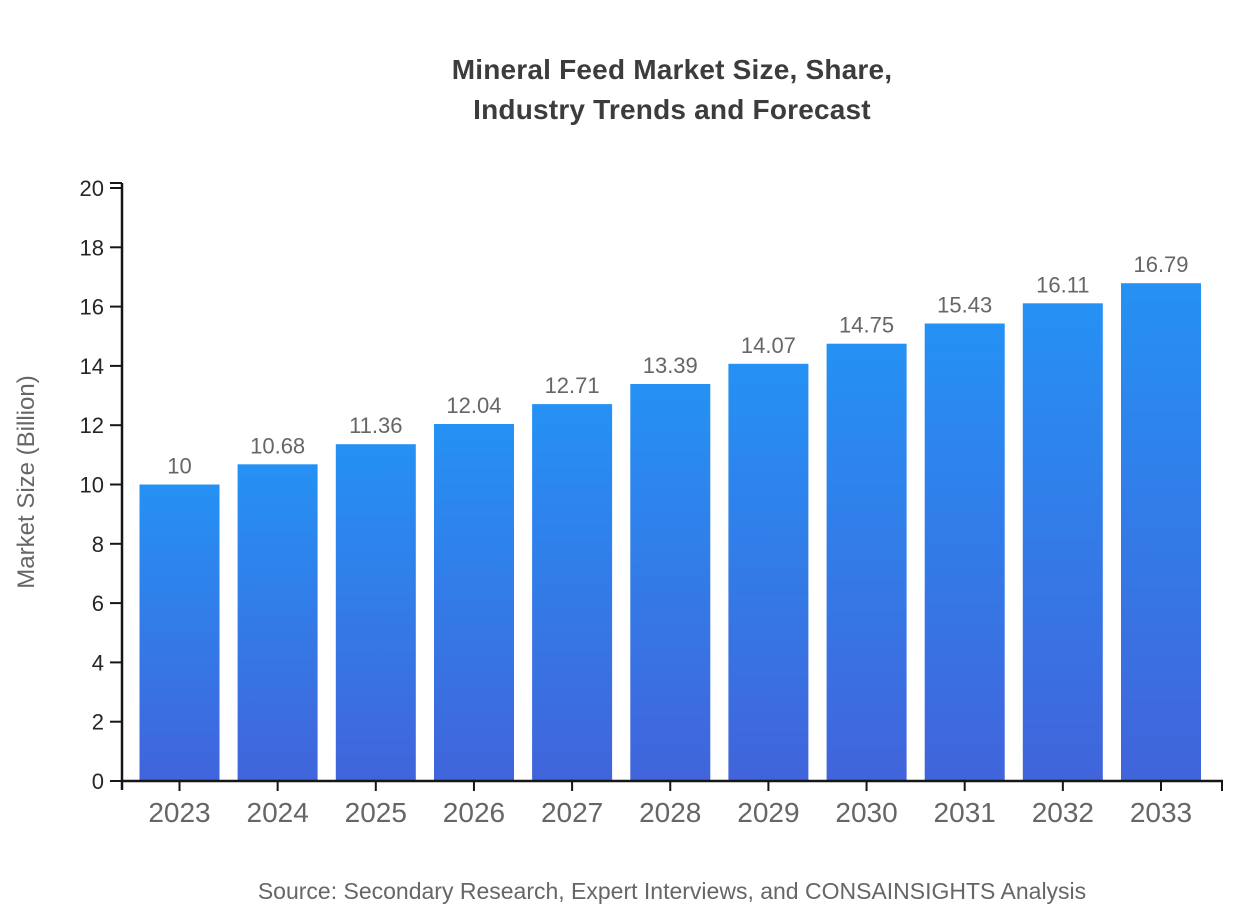  I want to click on value-label-2032: 16.11, so click(1062, 284).